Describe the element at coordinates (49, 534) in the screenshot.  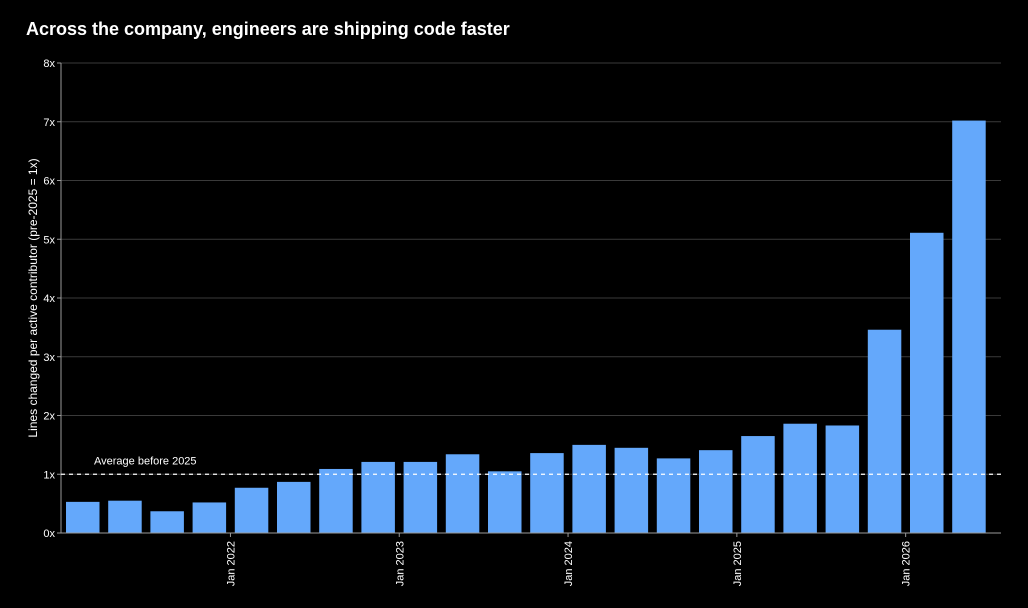
I see `y-tick-label: 0x` at that location.